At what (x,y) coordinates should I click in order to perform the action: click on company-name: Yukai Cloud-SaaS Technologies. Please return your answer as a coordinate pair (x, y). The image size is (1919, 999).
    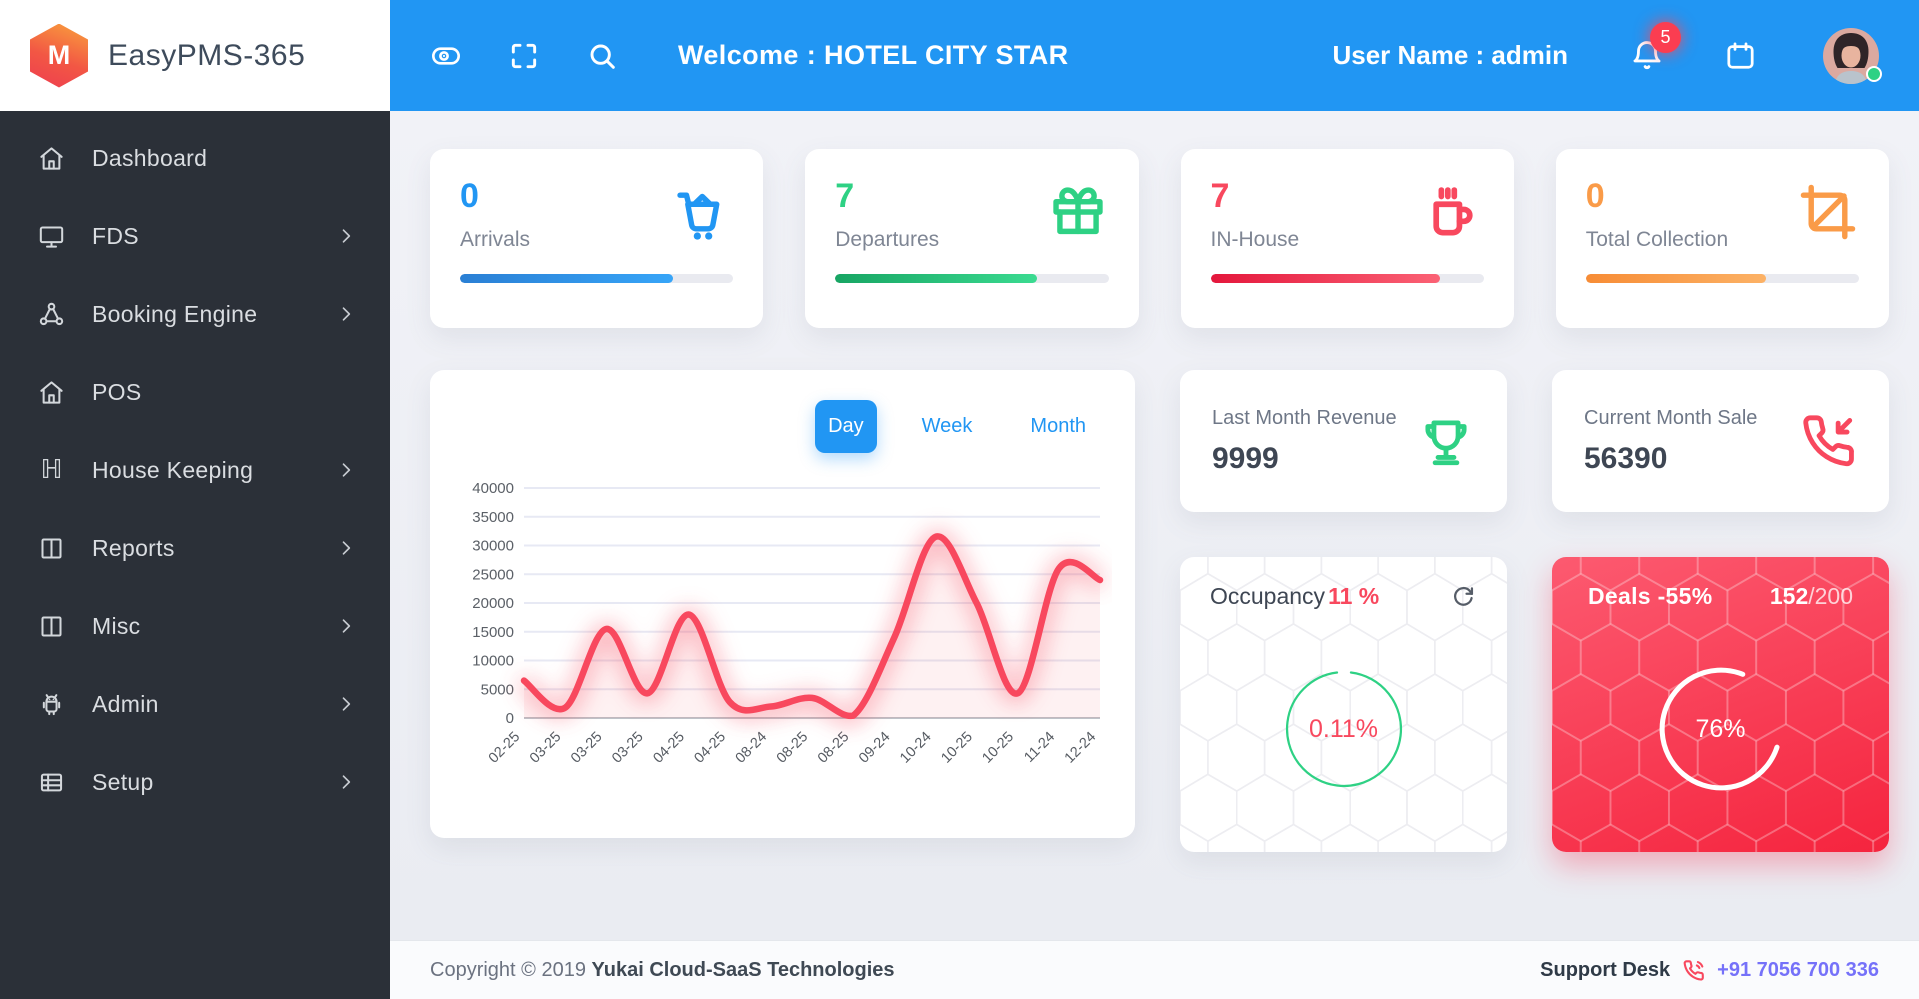
    Looking at the image, I should click on (743, 969).